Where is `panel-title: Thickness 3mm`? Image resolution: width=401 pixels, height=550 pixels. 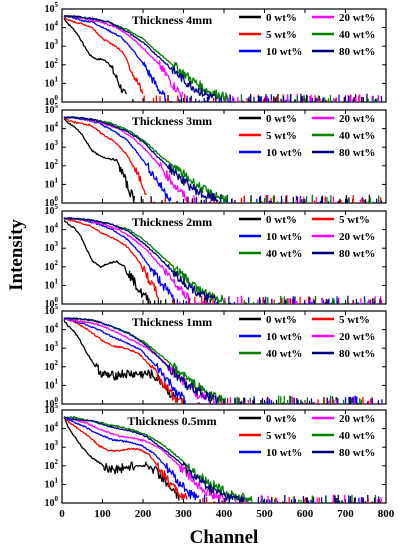 panel-title: Thickness 3mm is located at coordinates (172, 121).